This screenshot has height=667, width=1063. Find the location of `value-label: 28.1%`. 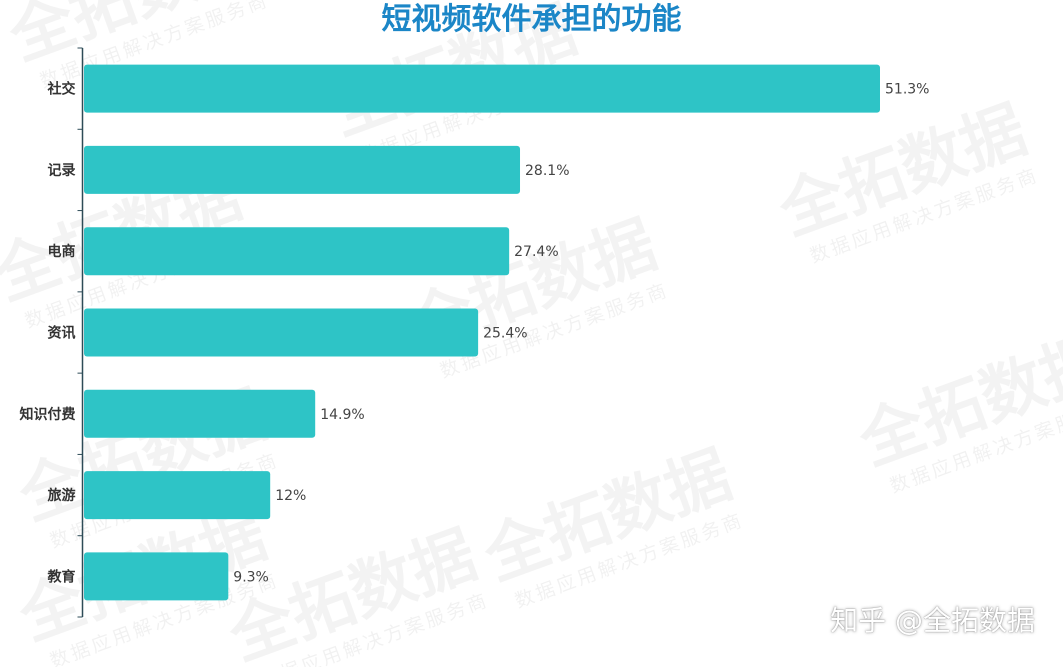

value-label: 28.1% is located at coordinates (547, 171).